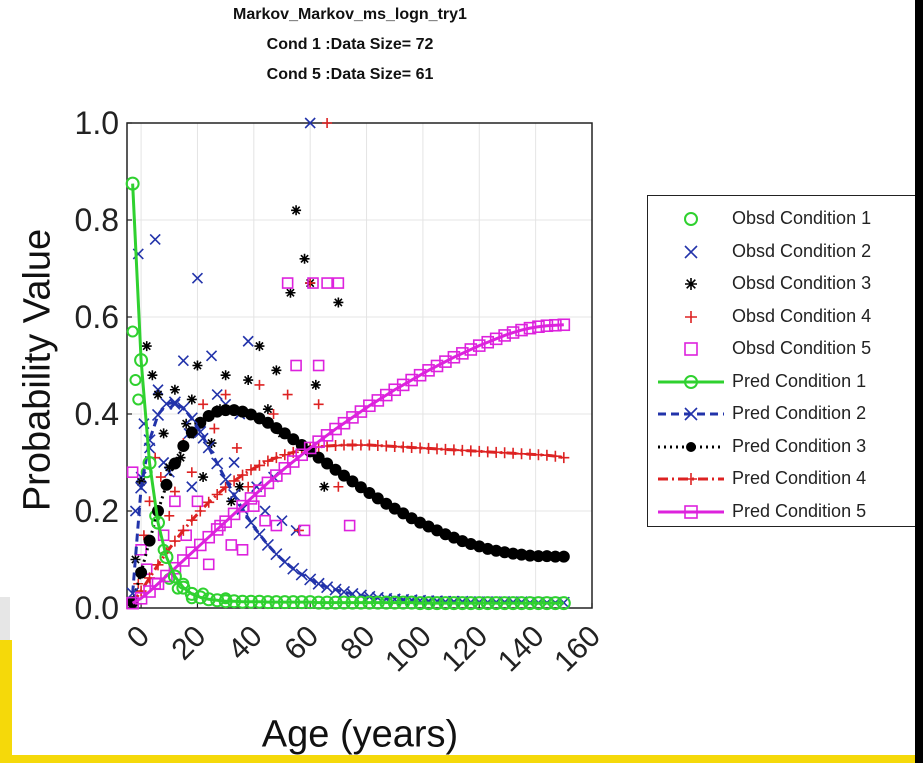  Describe the element at coordinates (408, 649) in the screenshot. I see `x-tick-label: 100` at that location.